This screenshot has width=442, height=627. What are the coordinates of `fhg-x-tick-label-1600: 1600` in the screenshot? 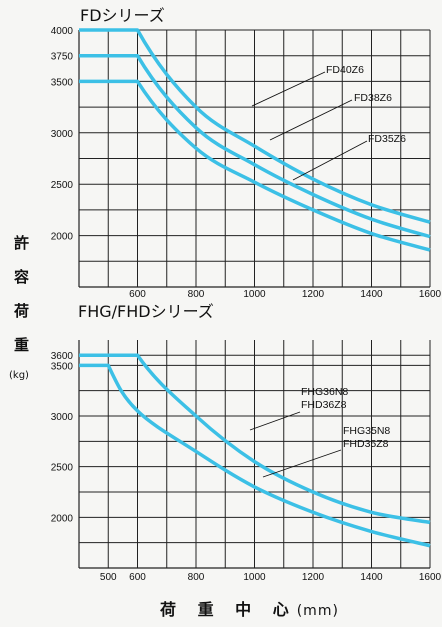 It's located at (430, 577).